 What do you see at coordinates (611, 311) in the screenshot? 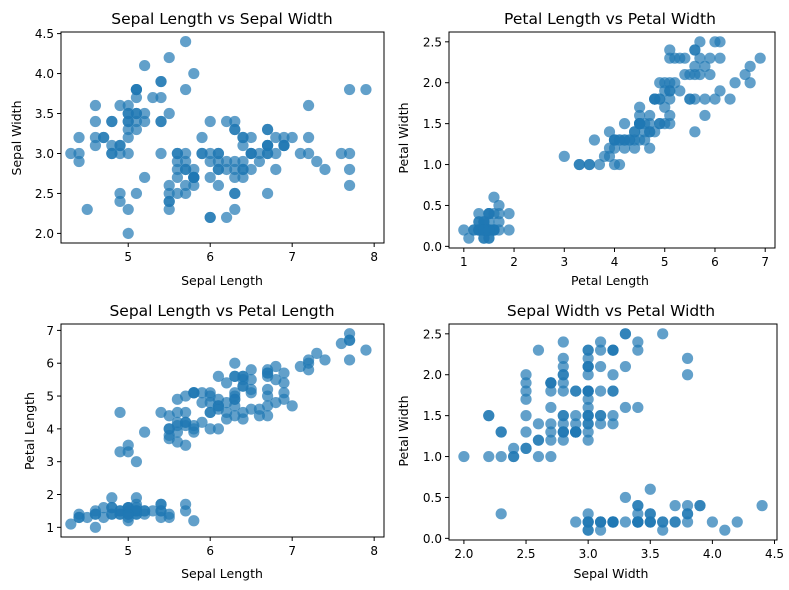
I see `chart-title: Sepal Width vs Petal Width` at bounding box center [611, 311].